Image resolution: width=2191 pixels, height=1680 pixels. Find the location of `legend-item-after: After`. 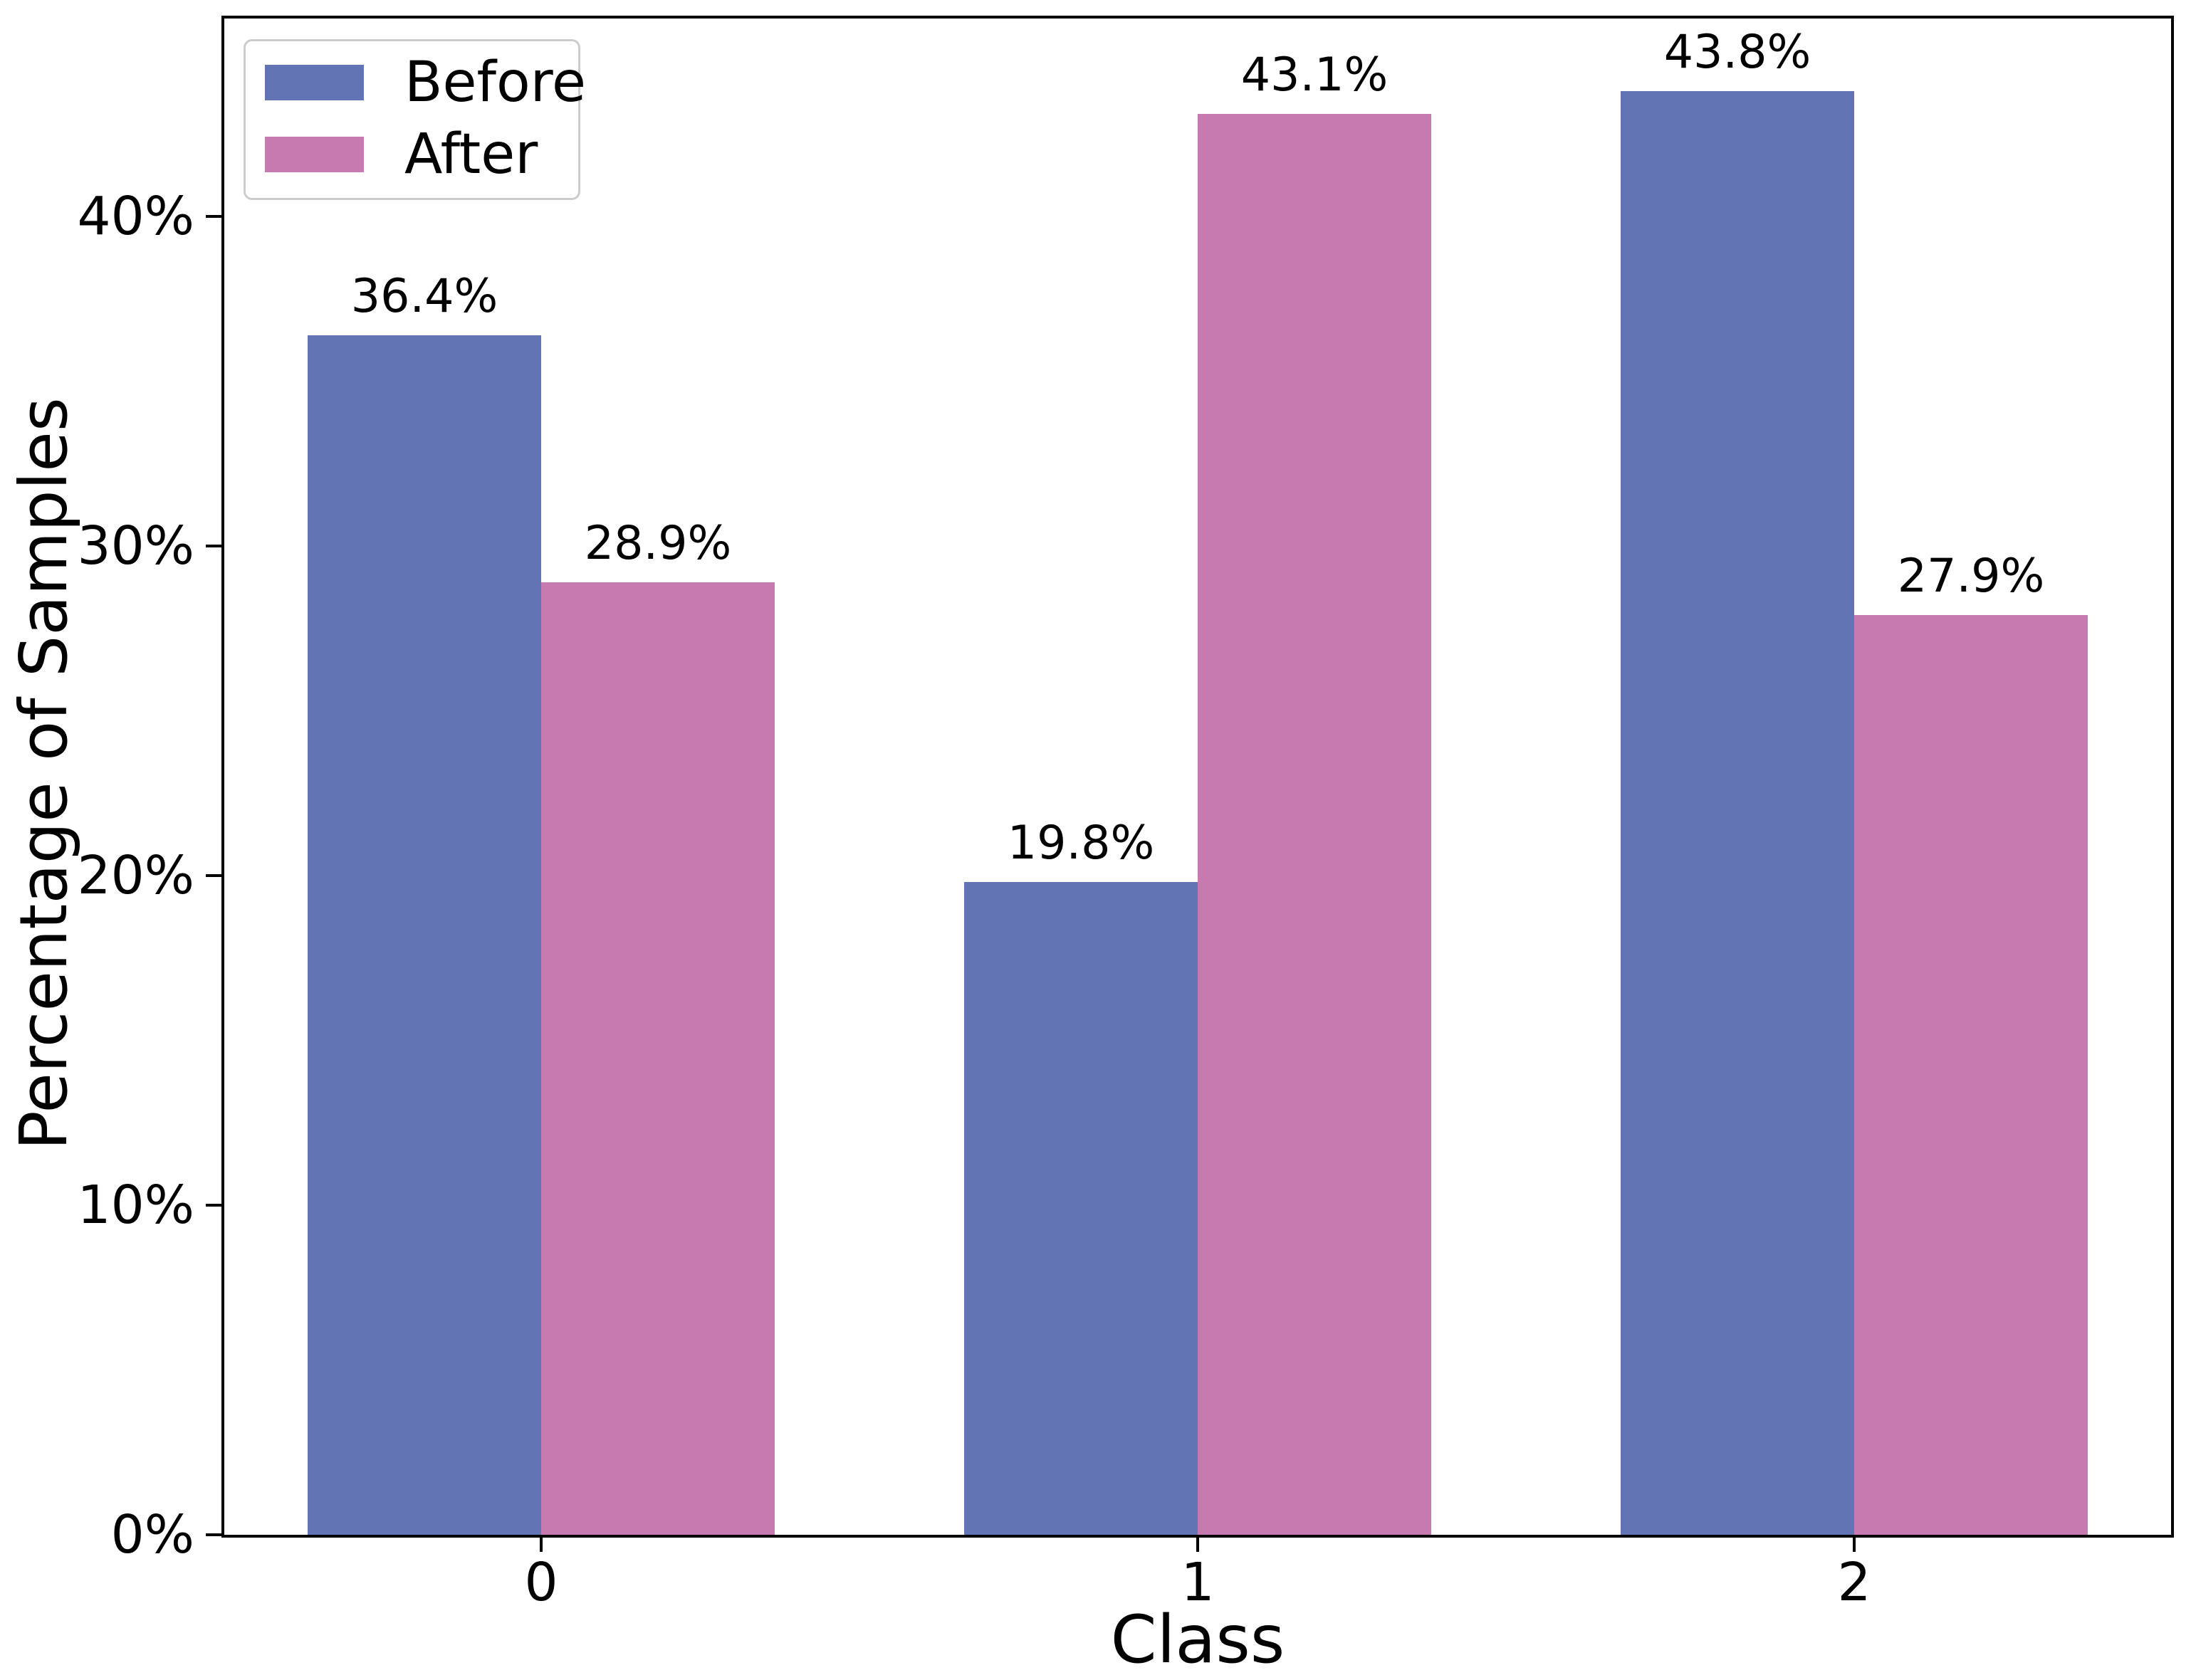

legend-item-after: After is located at coordinates (421, 154).